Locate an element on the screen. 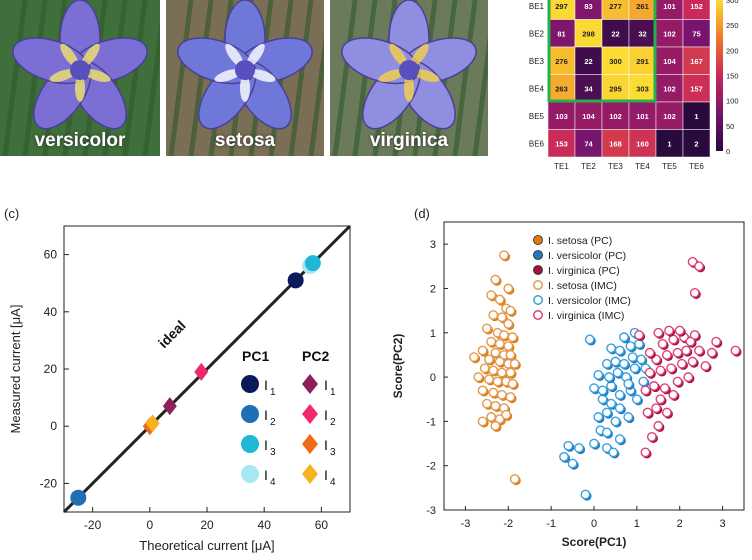 The image size is (752, 560). x-tick-label: 1 is located at coordinates (637, 524).